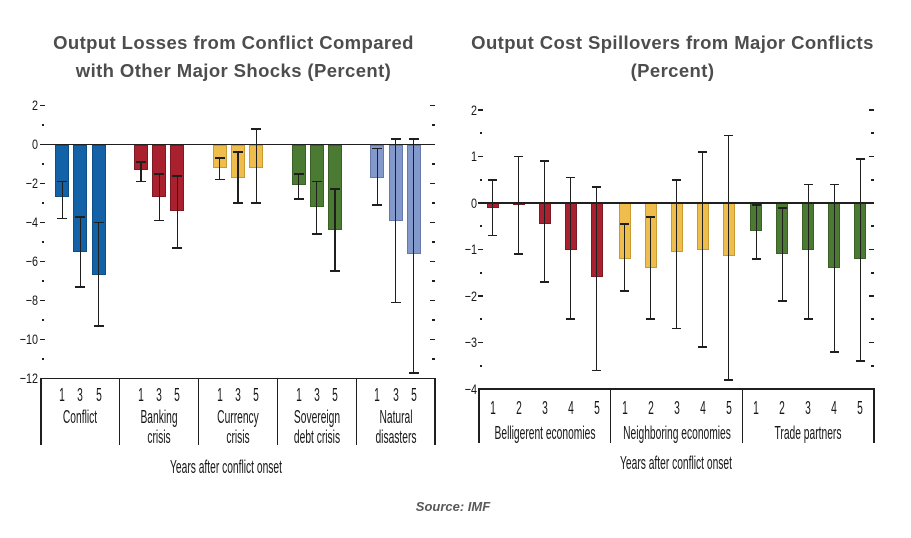 This screenshot has height=538, width=911. Describe the element at coordinates (860, 408) in the screenshot. I see `right-chart-x-tick-label: 5` at that location.